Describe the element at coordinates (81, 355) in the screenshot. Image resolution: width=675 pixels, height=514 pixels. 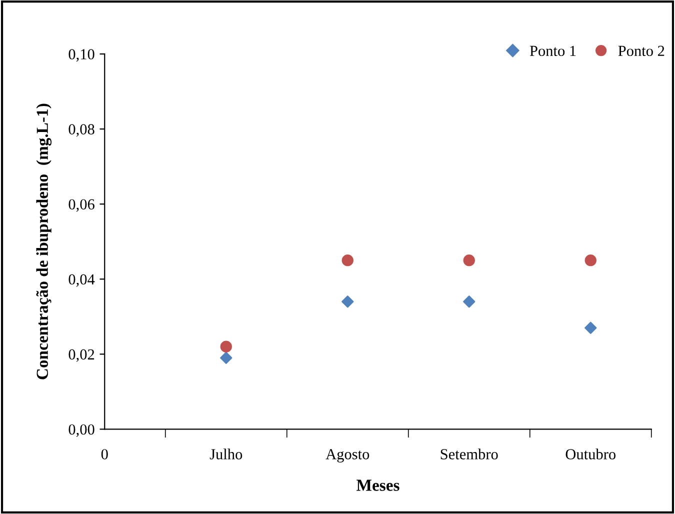
I see `y-tick-label: 0,02` at that location.